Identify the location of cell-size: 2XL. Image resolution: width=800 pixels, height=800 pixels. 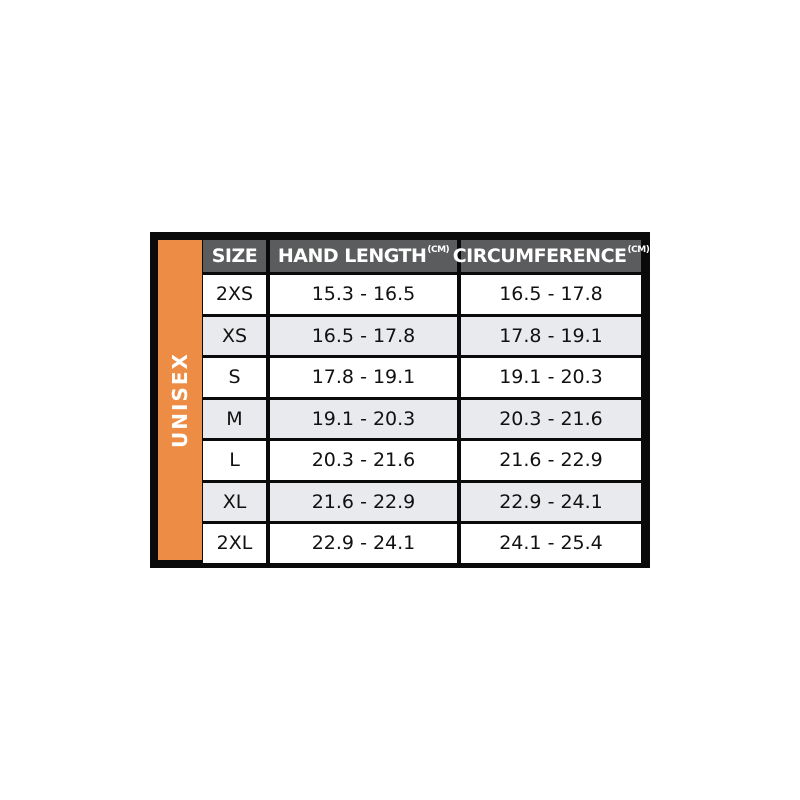
(234, 543).